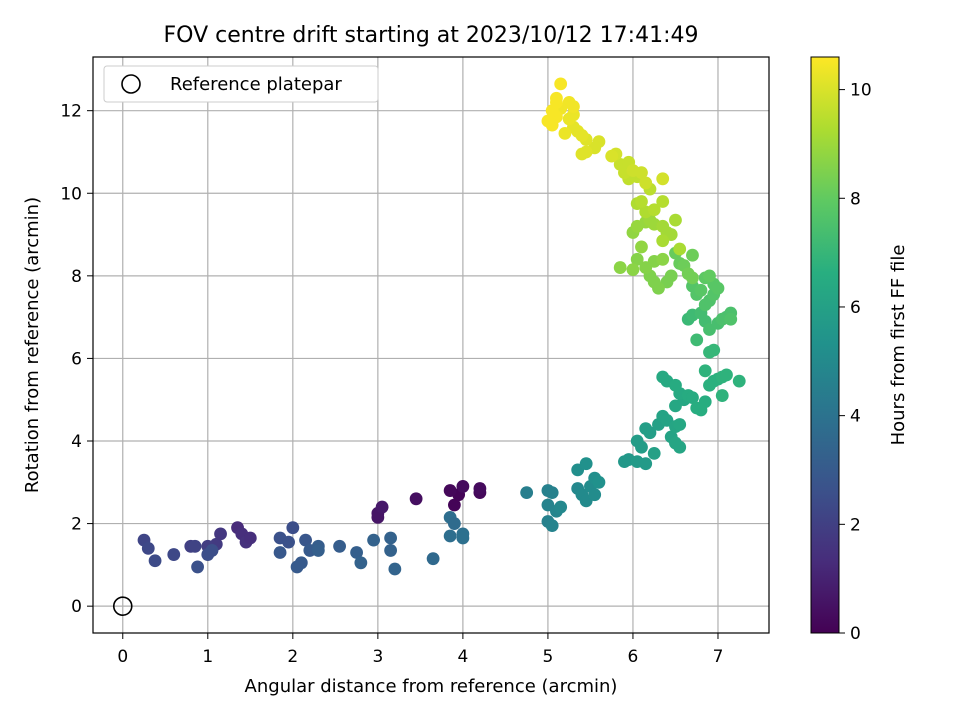  What do you see at coordinates (377, 657) in the screenshot?
I see `x-tick-label: 3` at bounding box center [377, 657].